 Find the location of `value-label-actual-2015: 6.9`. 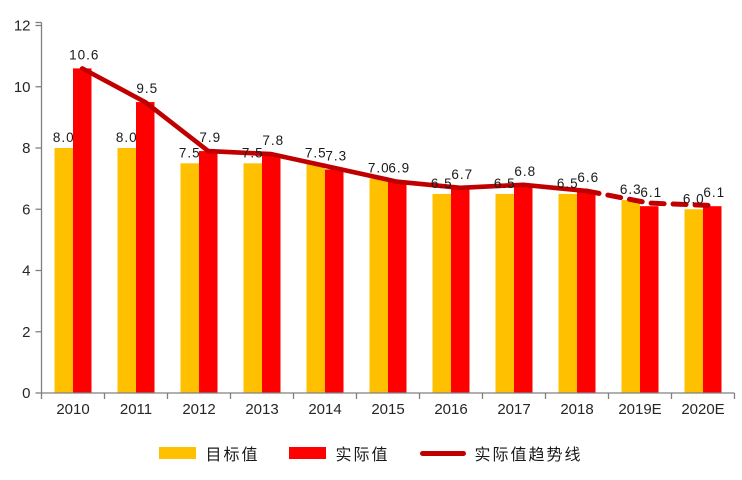

value-label-actual-2015: 6.9 is located at coordinates (399, 168).